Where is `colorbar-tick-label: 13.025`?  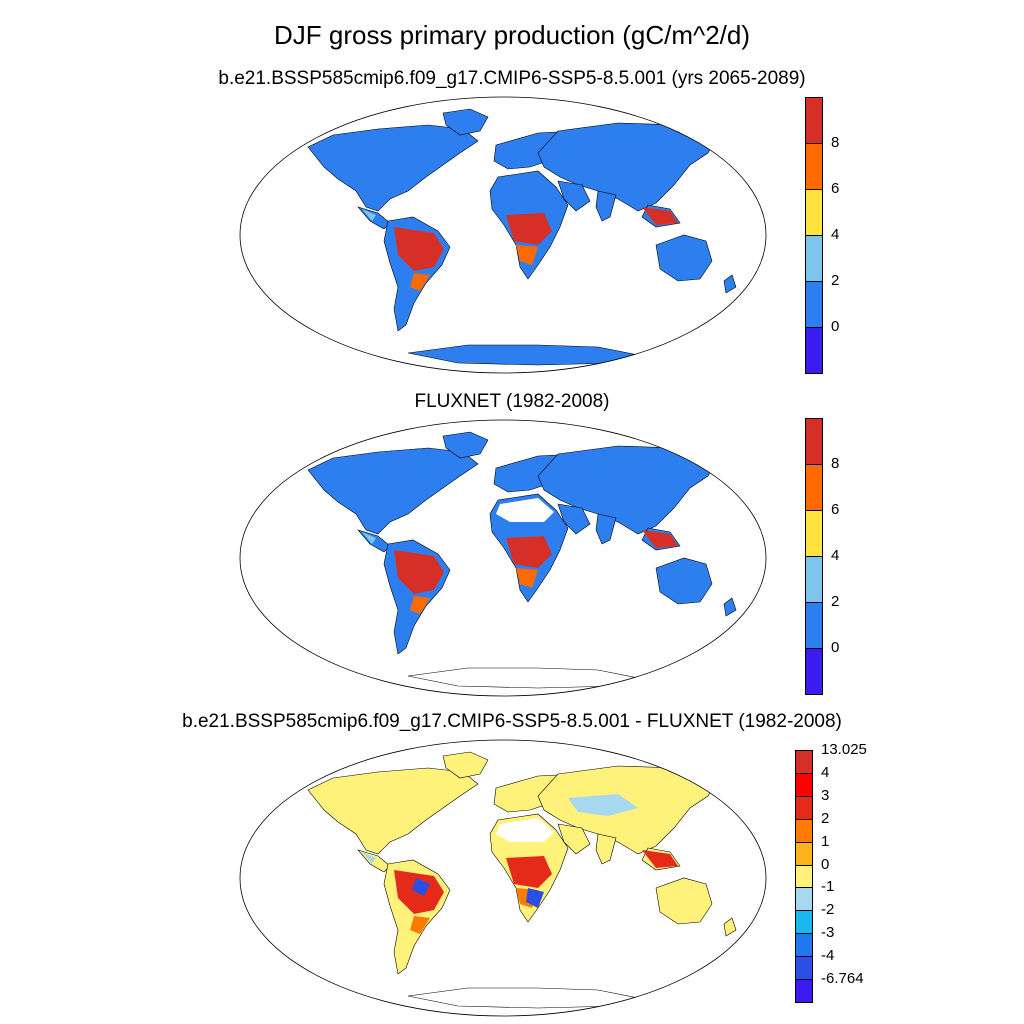 colorbar-tick-label: 13.025 is located at coordinates (844, 749).